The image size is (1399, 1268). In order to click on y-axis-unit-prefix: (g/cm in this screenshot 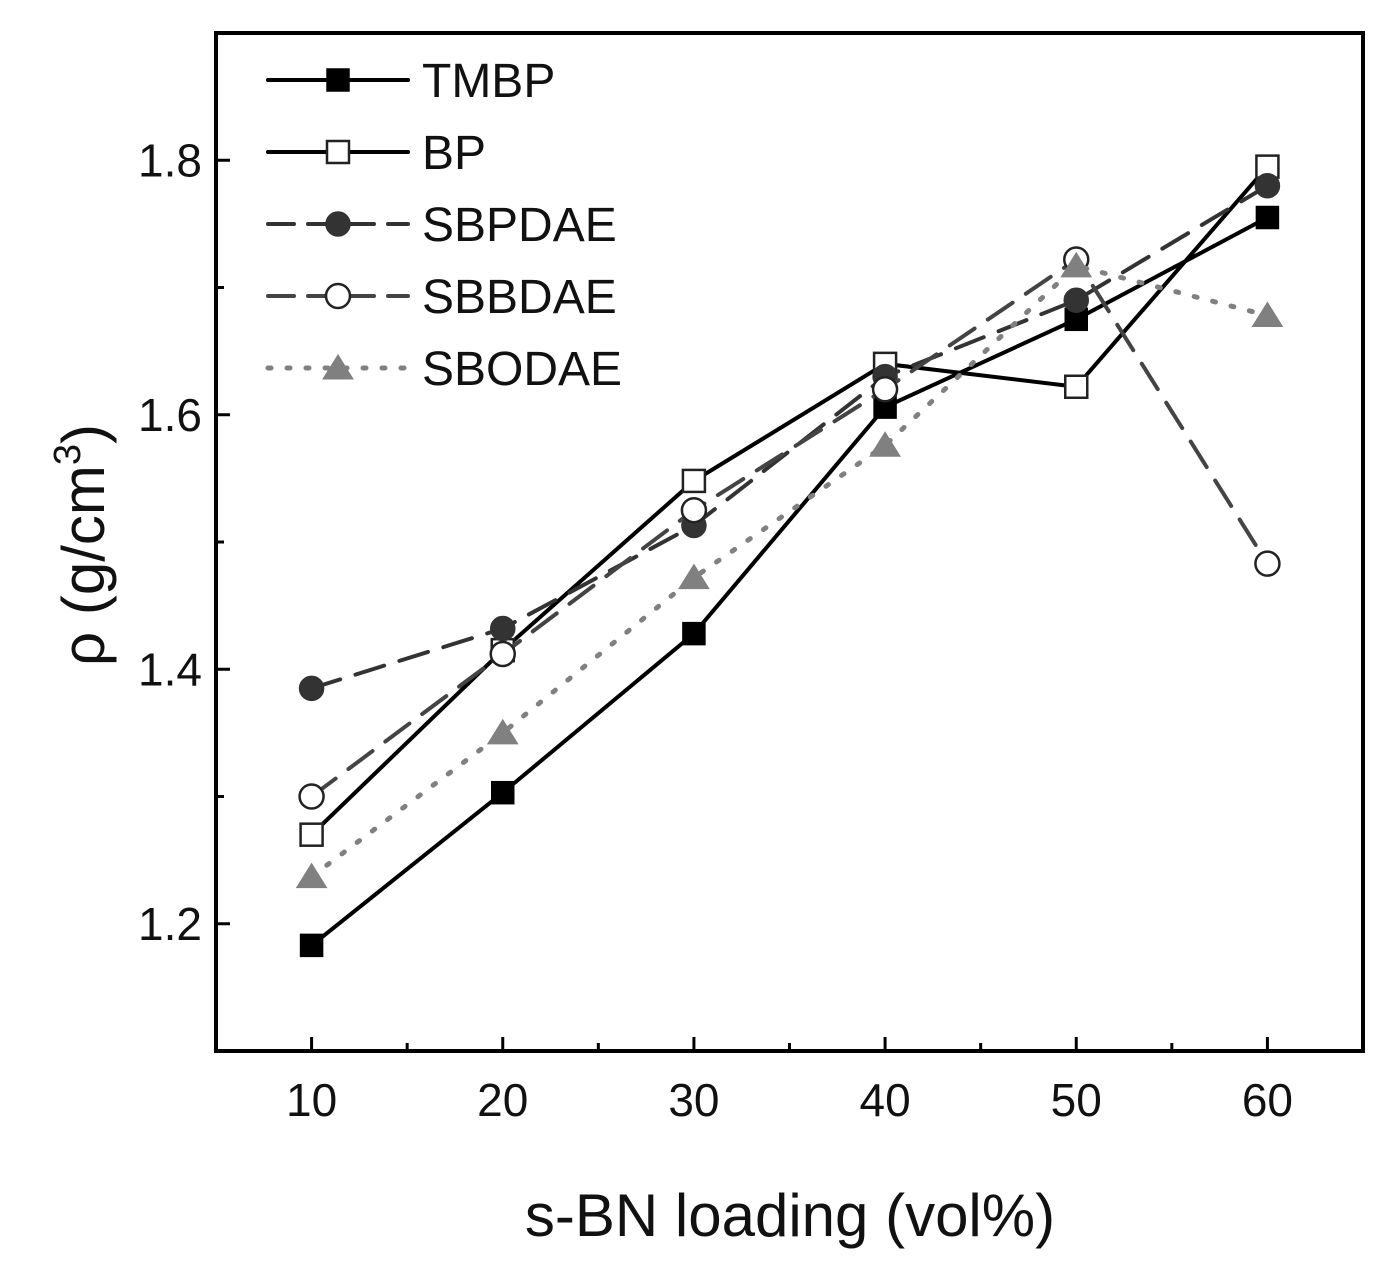, I will do `click(83, 540)`.